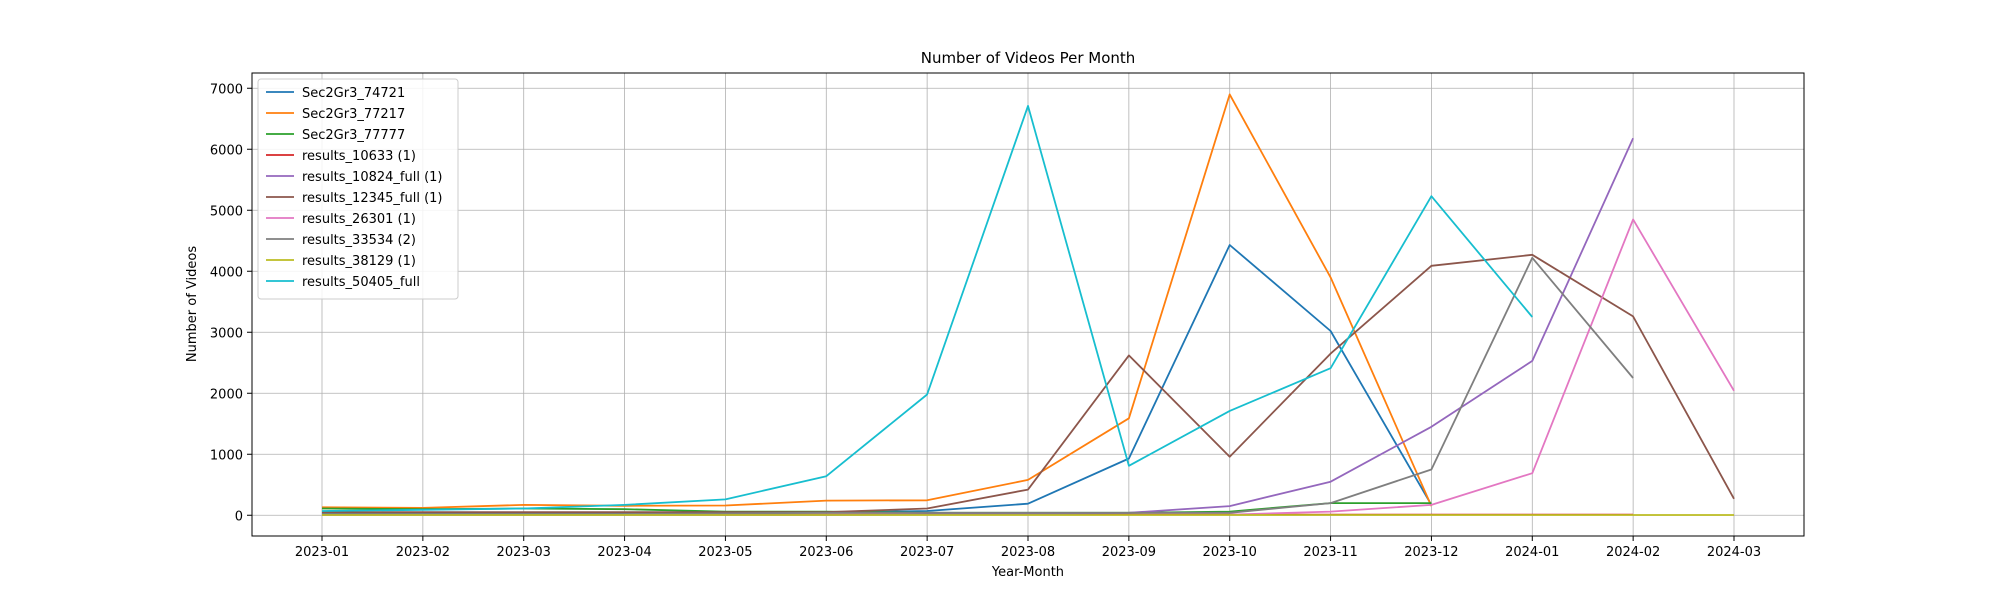 This screenshot has width=2000, height=600. Describe the element at coordinates (624, 552) in the screenshot. I see `x-tick-label: 2023-04` at that location.